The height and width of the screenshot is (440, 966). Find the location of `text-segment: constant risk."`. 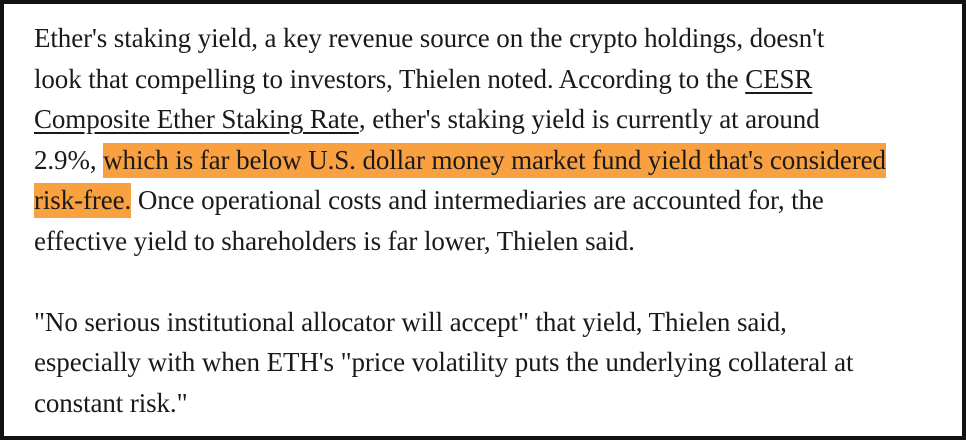

text-segment: constant risk." is located at coordinates (111, 402).